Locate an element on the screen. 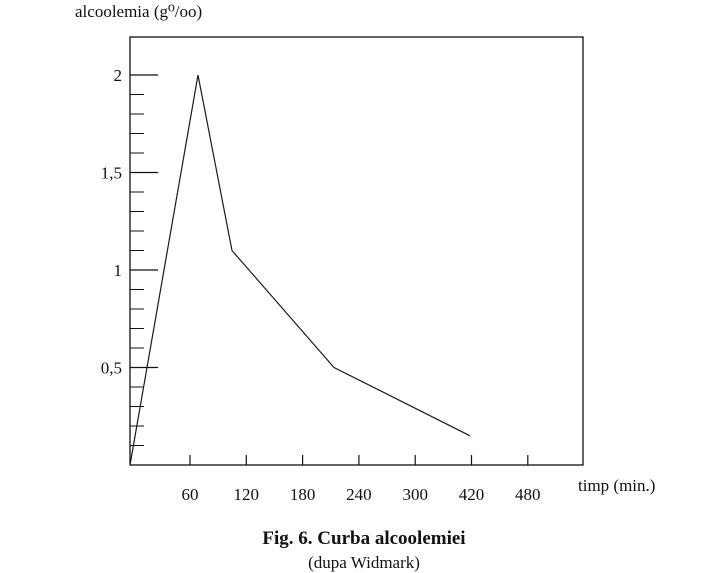 The height and width of the screenshot is (573, 728). x-tick-label: 480 is located at coordinates (528, 494).